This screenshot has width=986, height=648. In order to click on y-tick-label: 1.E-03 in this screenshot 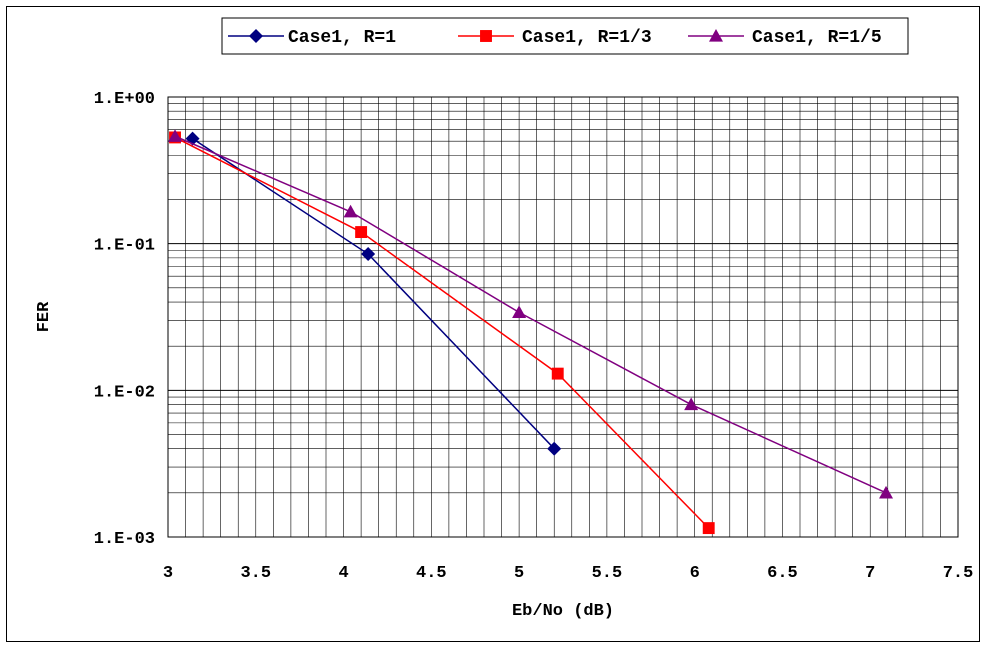, I will do `click(124, 539)`.